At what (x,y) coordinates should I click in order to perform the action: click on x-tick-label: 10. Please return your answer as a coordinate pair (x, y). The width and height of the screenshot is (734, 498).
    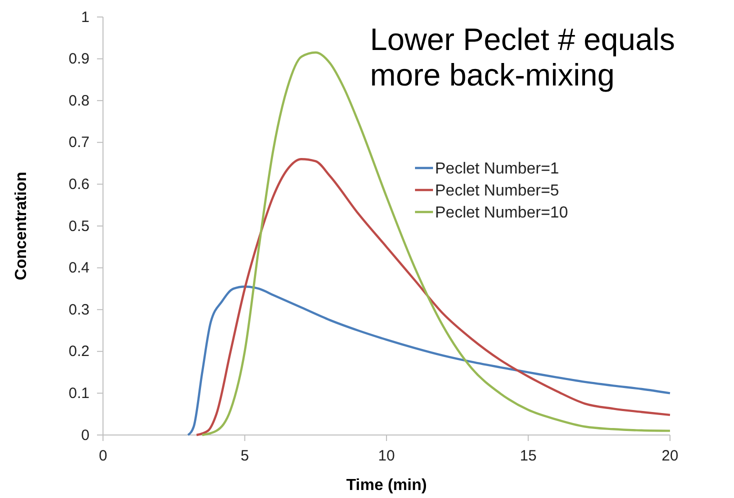
    Looking at the image, I should click on (386, 456).